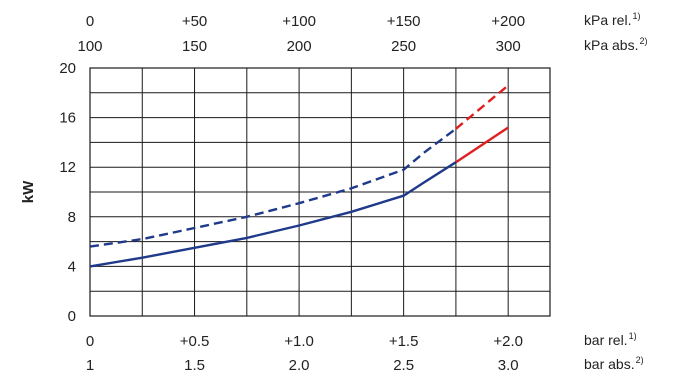 Image resolution: width=690 pixels, height=376 pixels. Describe the element at coordinates (643, 41) in the screenshot. I see `x-axis-top-secondary-unit-footnote: 2)` at that location.